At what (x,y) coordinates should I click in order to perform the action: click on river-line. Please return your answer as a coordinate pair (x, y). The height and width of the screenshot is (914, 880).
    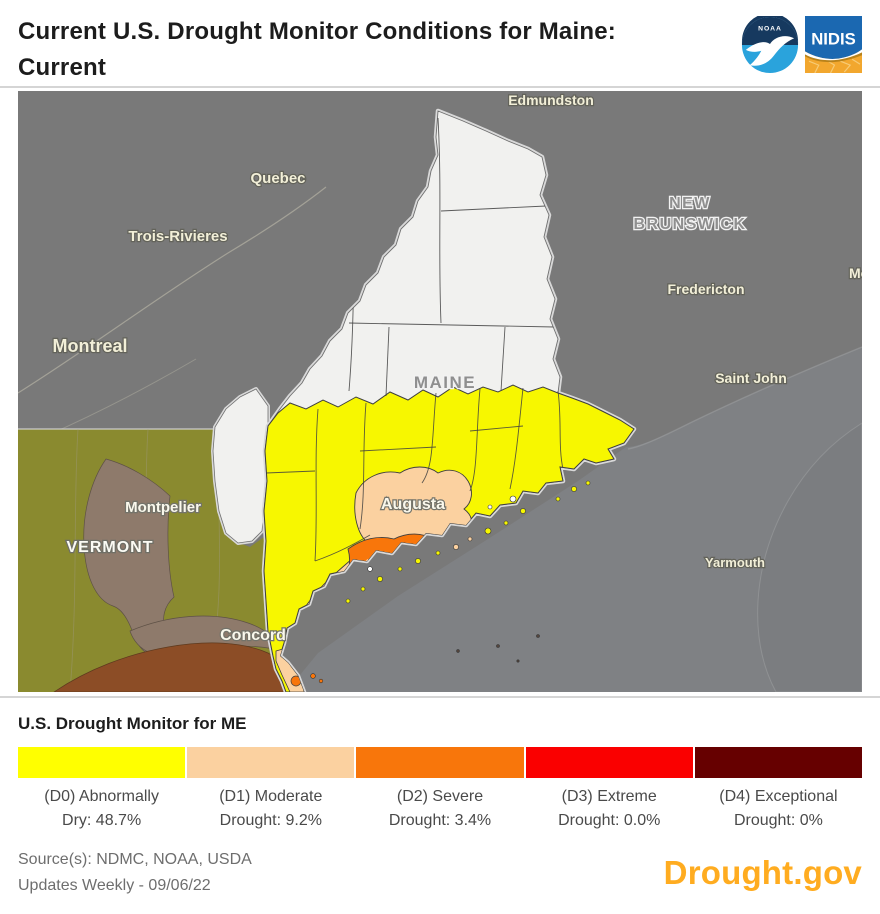
    Looking at the image, I should click on (121, 397).